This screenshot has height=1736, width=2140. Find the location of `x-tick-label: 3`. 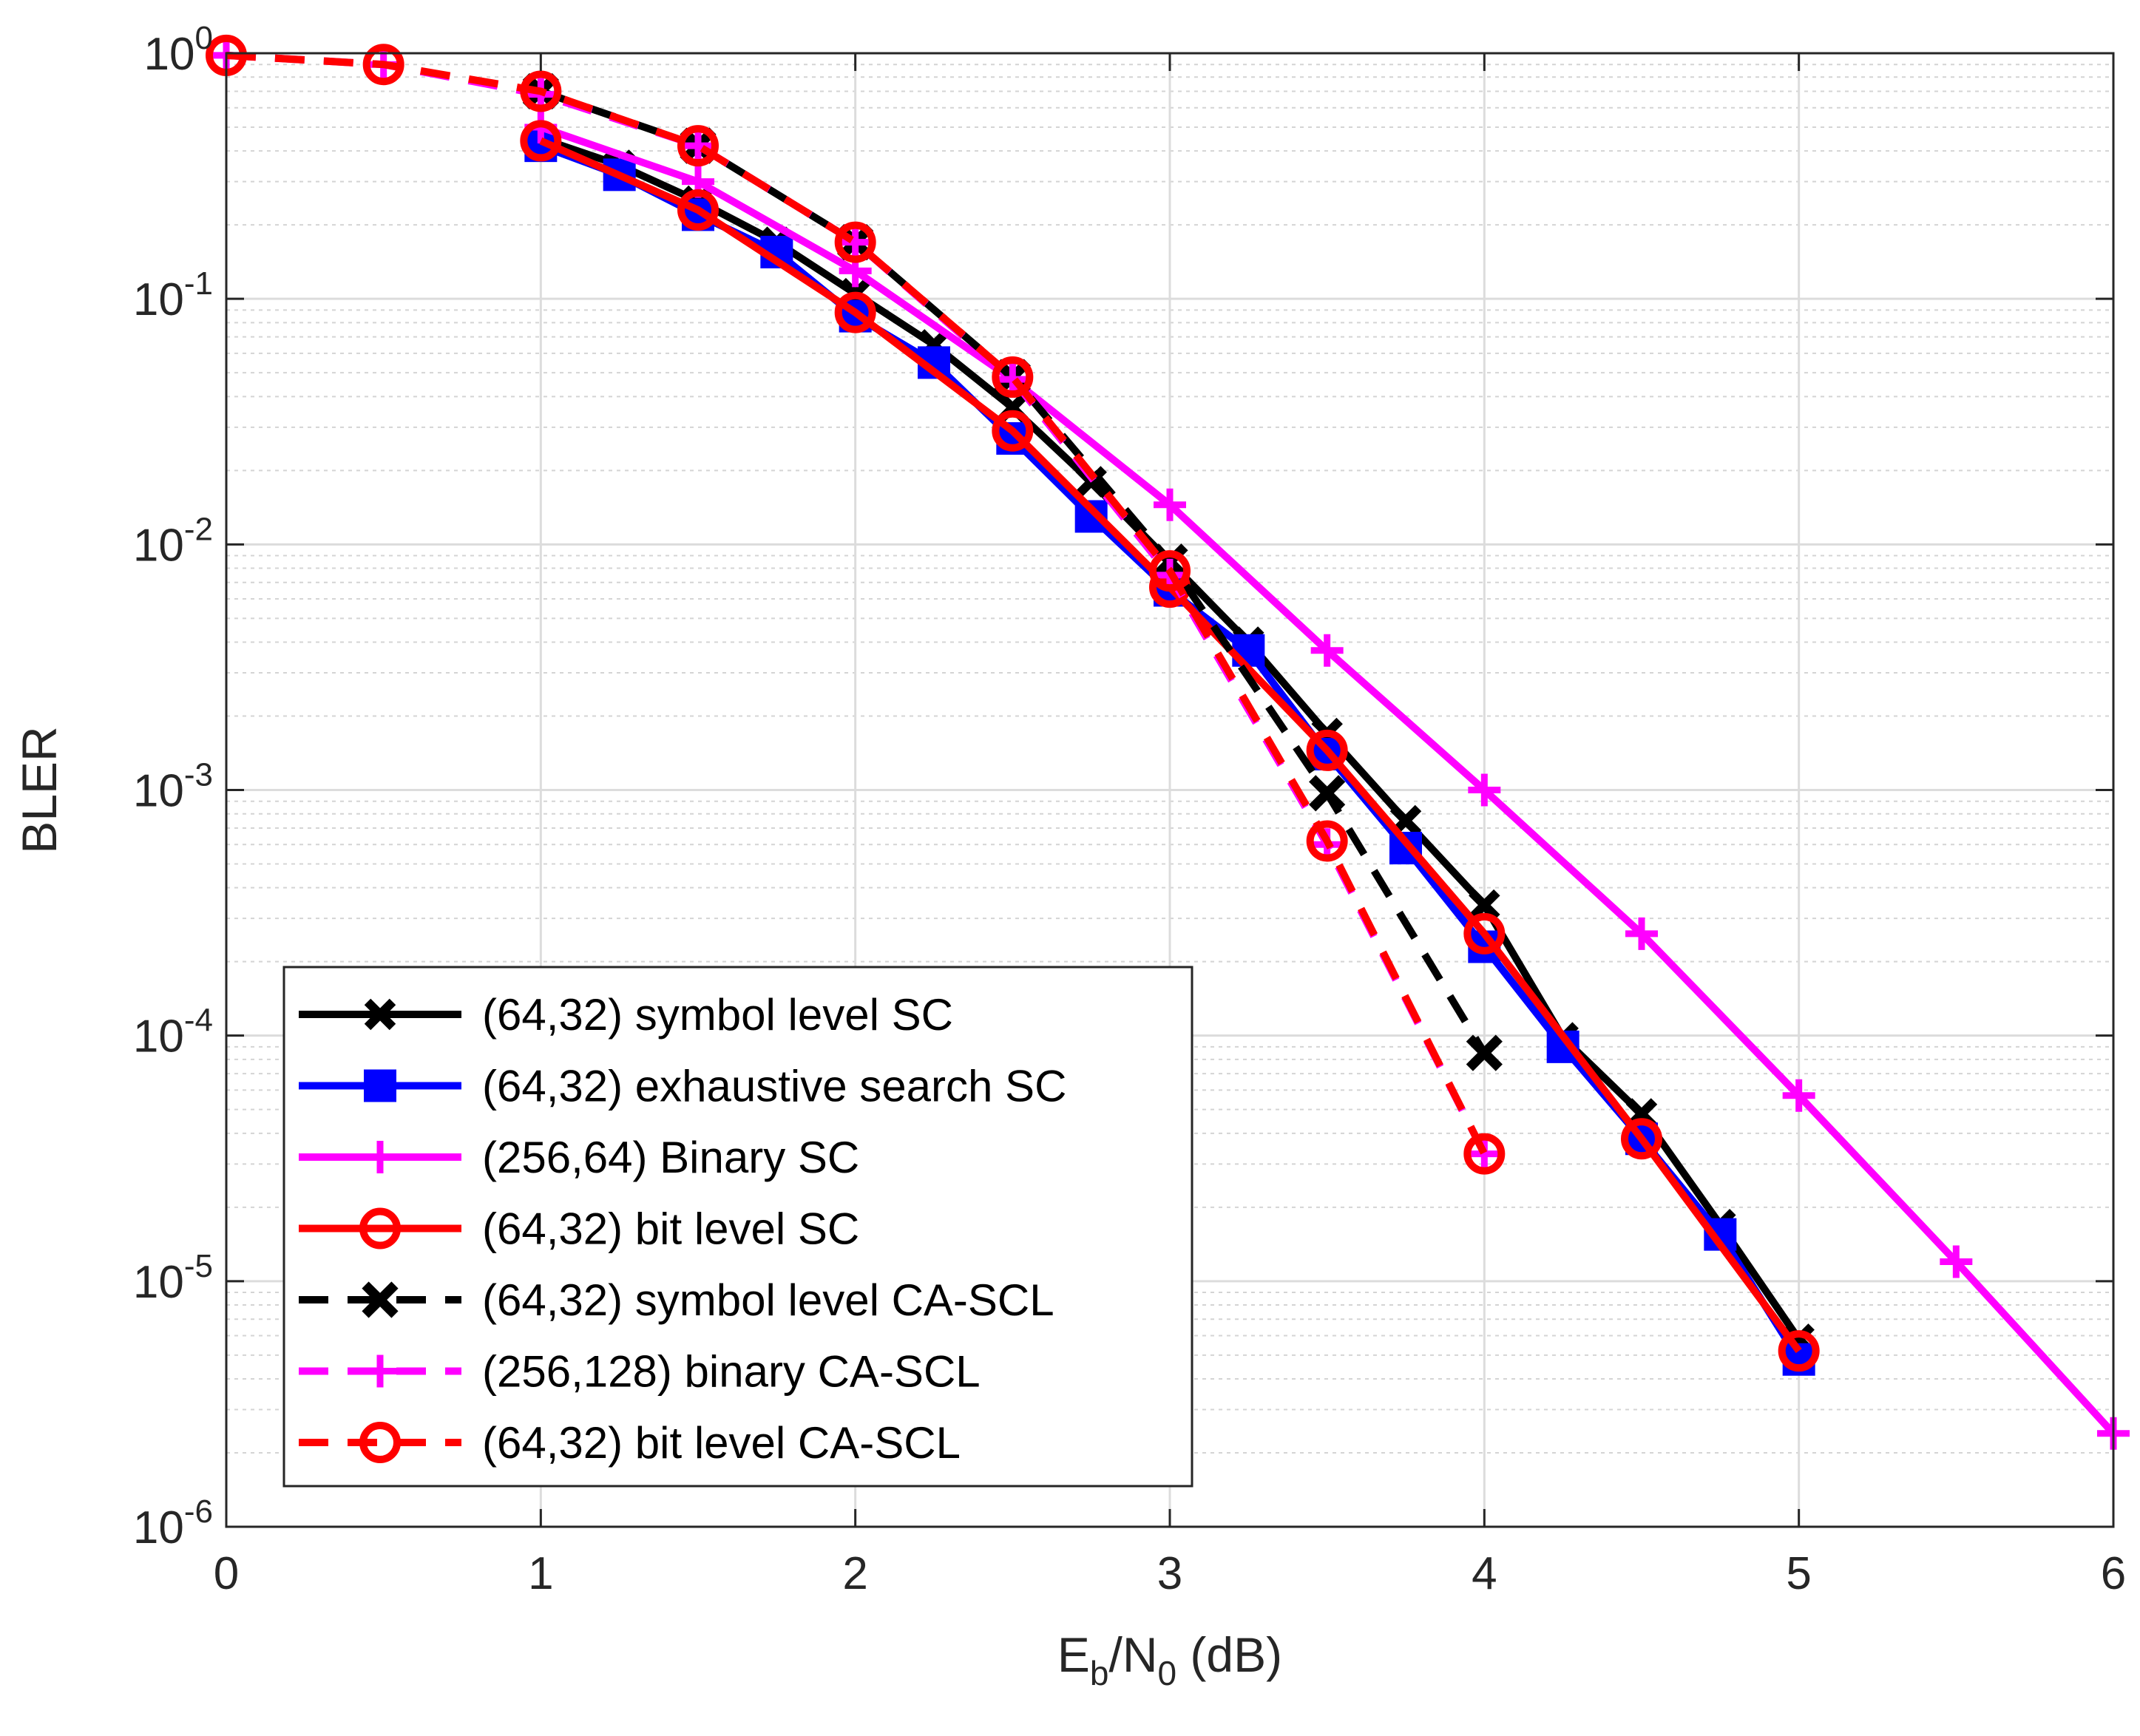

x-tick-label: 3 is located at coordinates (1169, 1573).